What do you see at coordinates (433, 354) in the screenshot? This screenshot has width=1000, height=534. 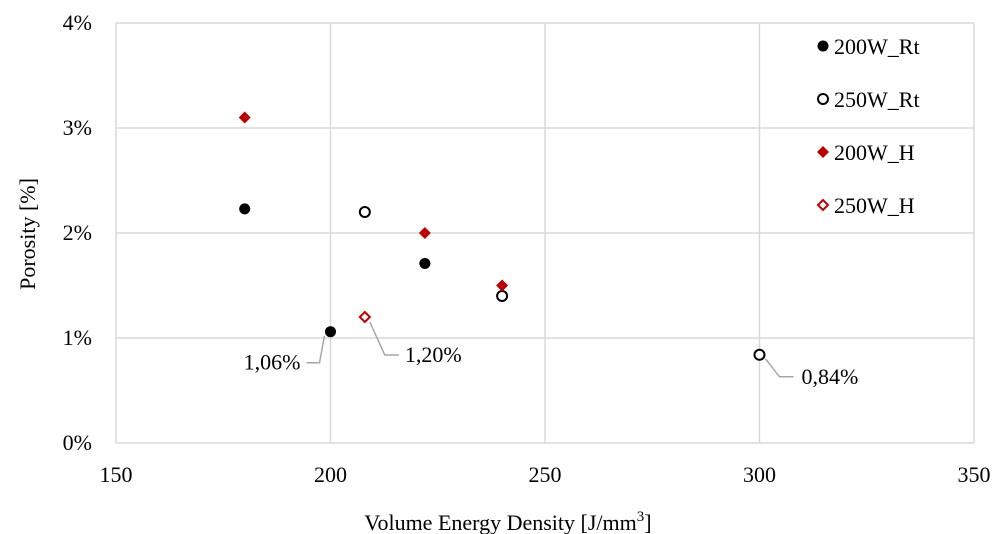 I see `annotation-label: 1,20%` at bounding box center [433, 354].